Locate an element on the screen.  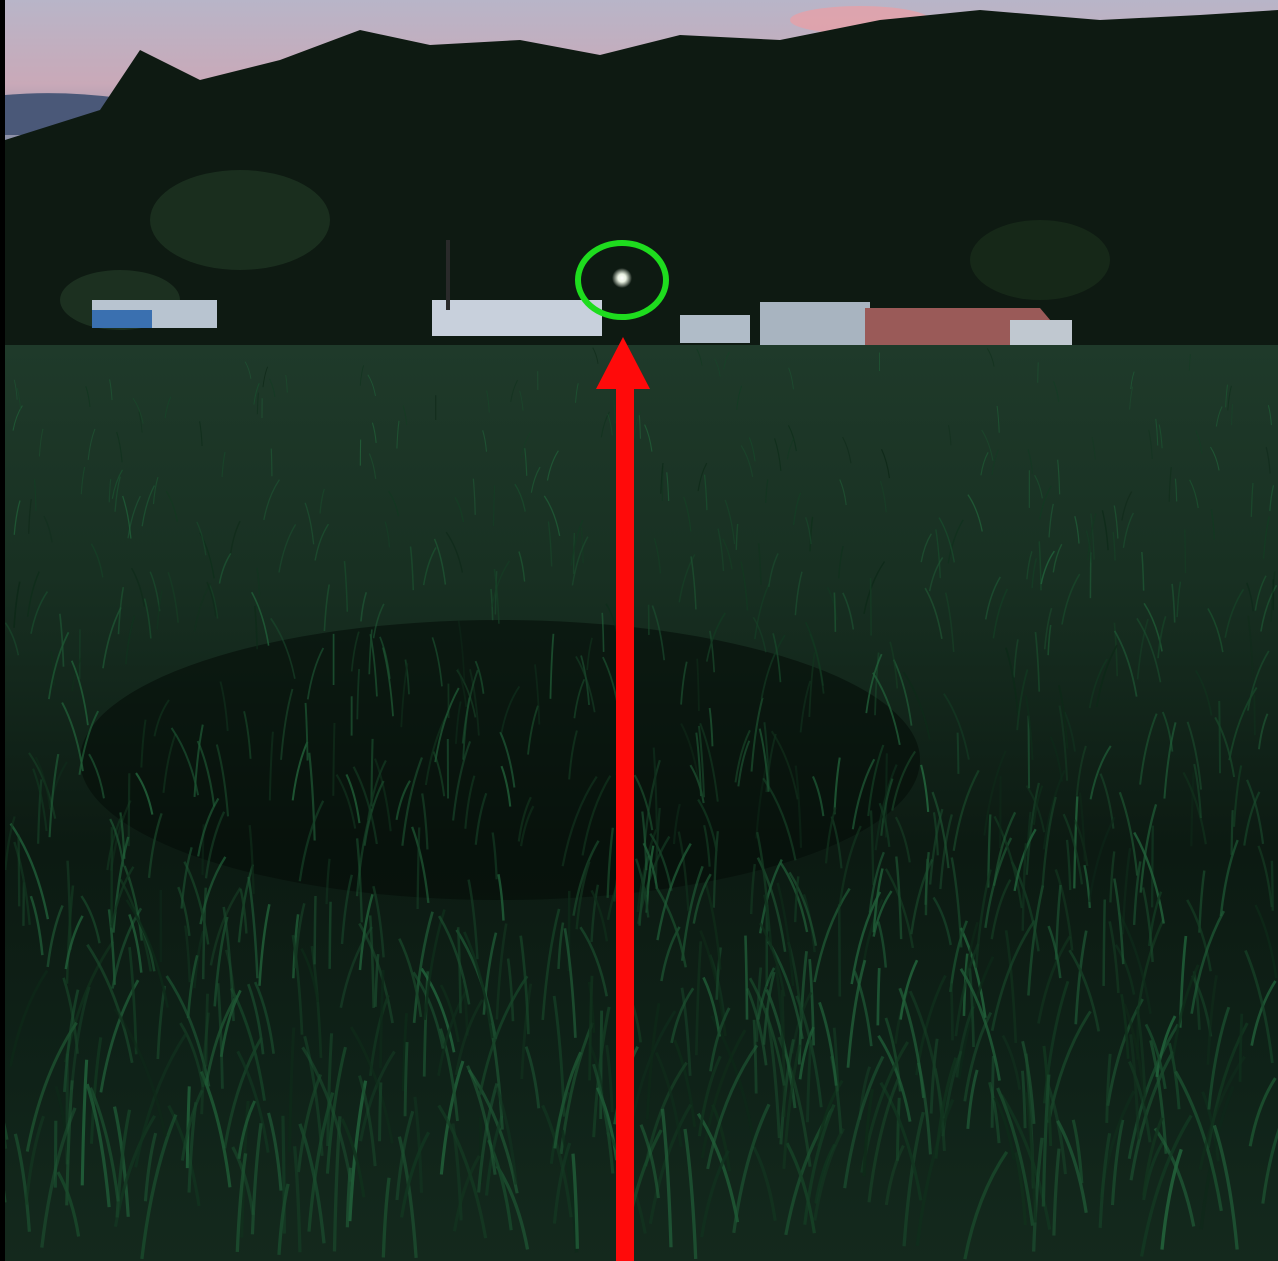
highlight-circle is located at coordinates (622, 280).